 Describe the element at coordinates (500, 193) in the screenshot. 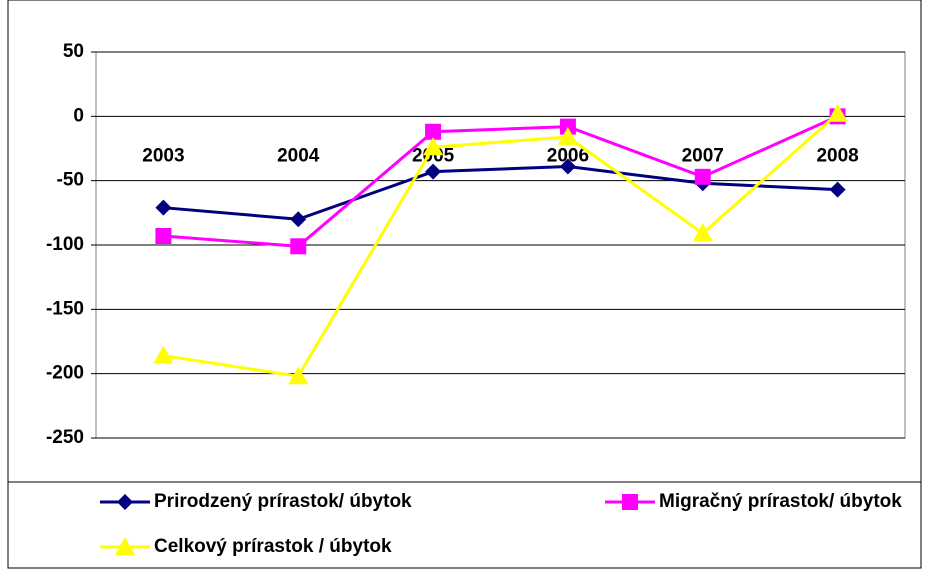

I see `series-line` at that location.